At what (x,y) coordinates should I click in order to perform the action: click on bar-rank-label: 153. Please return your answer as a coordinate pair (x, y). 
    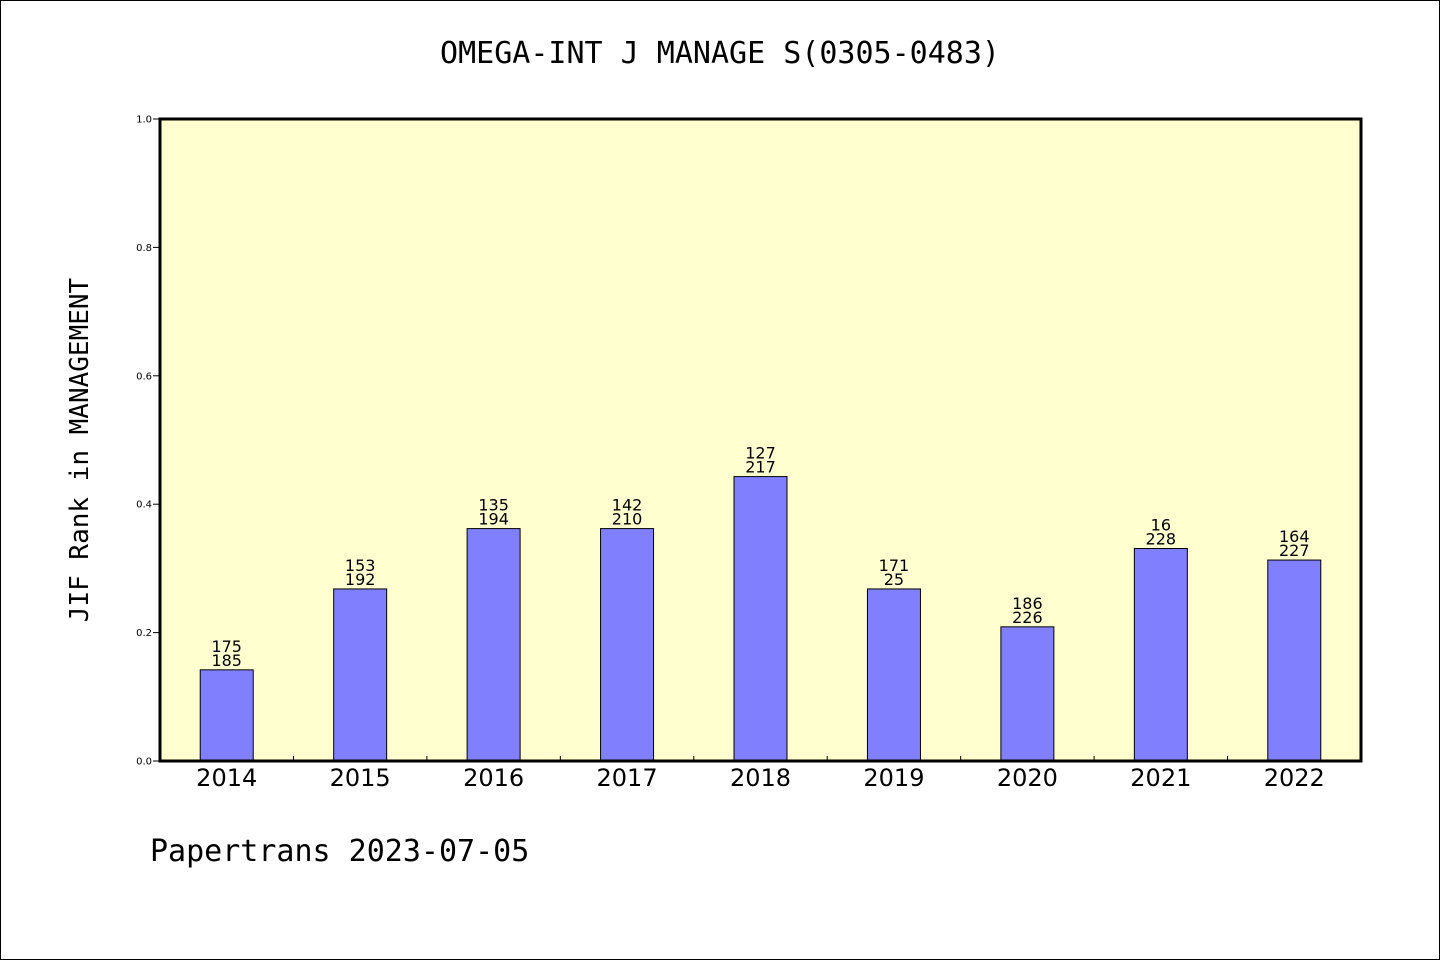
    Looking at the image, I should click on (360, 565).